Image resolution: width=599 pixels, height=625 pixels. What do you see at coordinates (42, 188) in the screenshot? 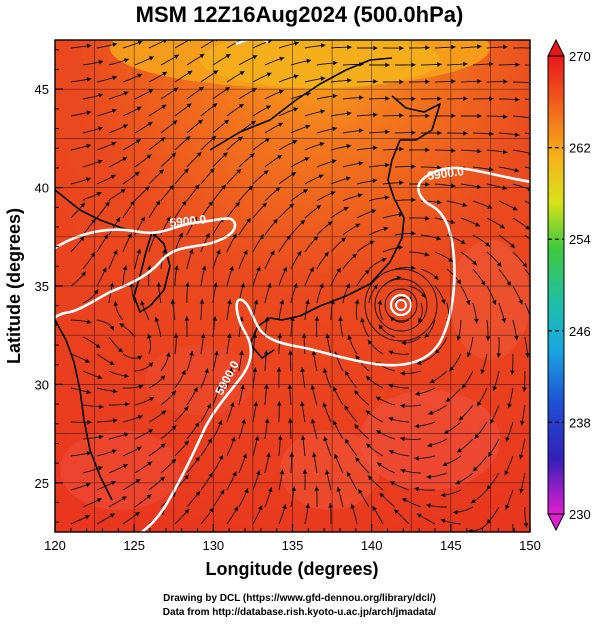
I see `y-tick-label: 40` at bounding box center [42, 188].